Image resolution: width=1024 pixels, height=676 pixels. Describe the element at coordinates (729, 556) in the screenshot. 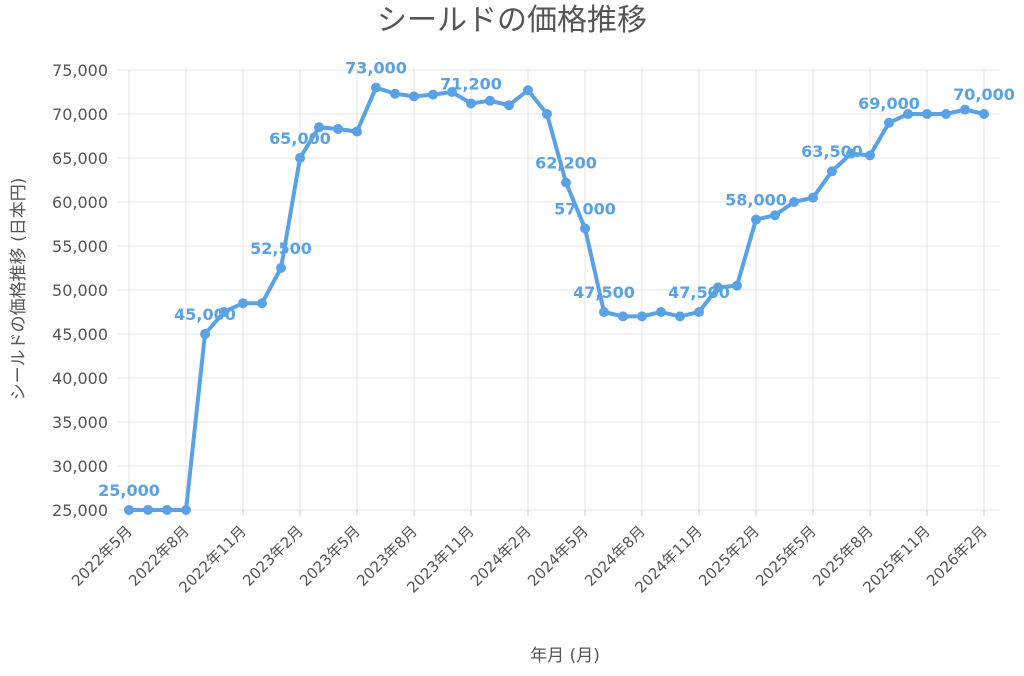

I see `x-tick-label: 2025年2月` at that location.